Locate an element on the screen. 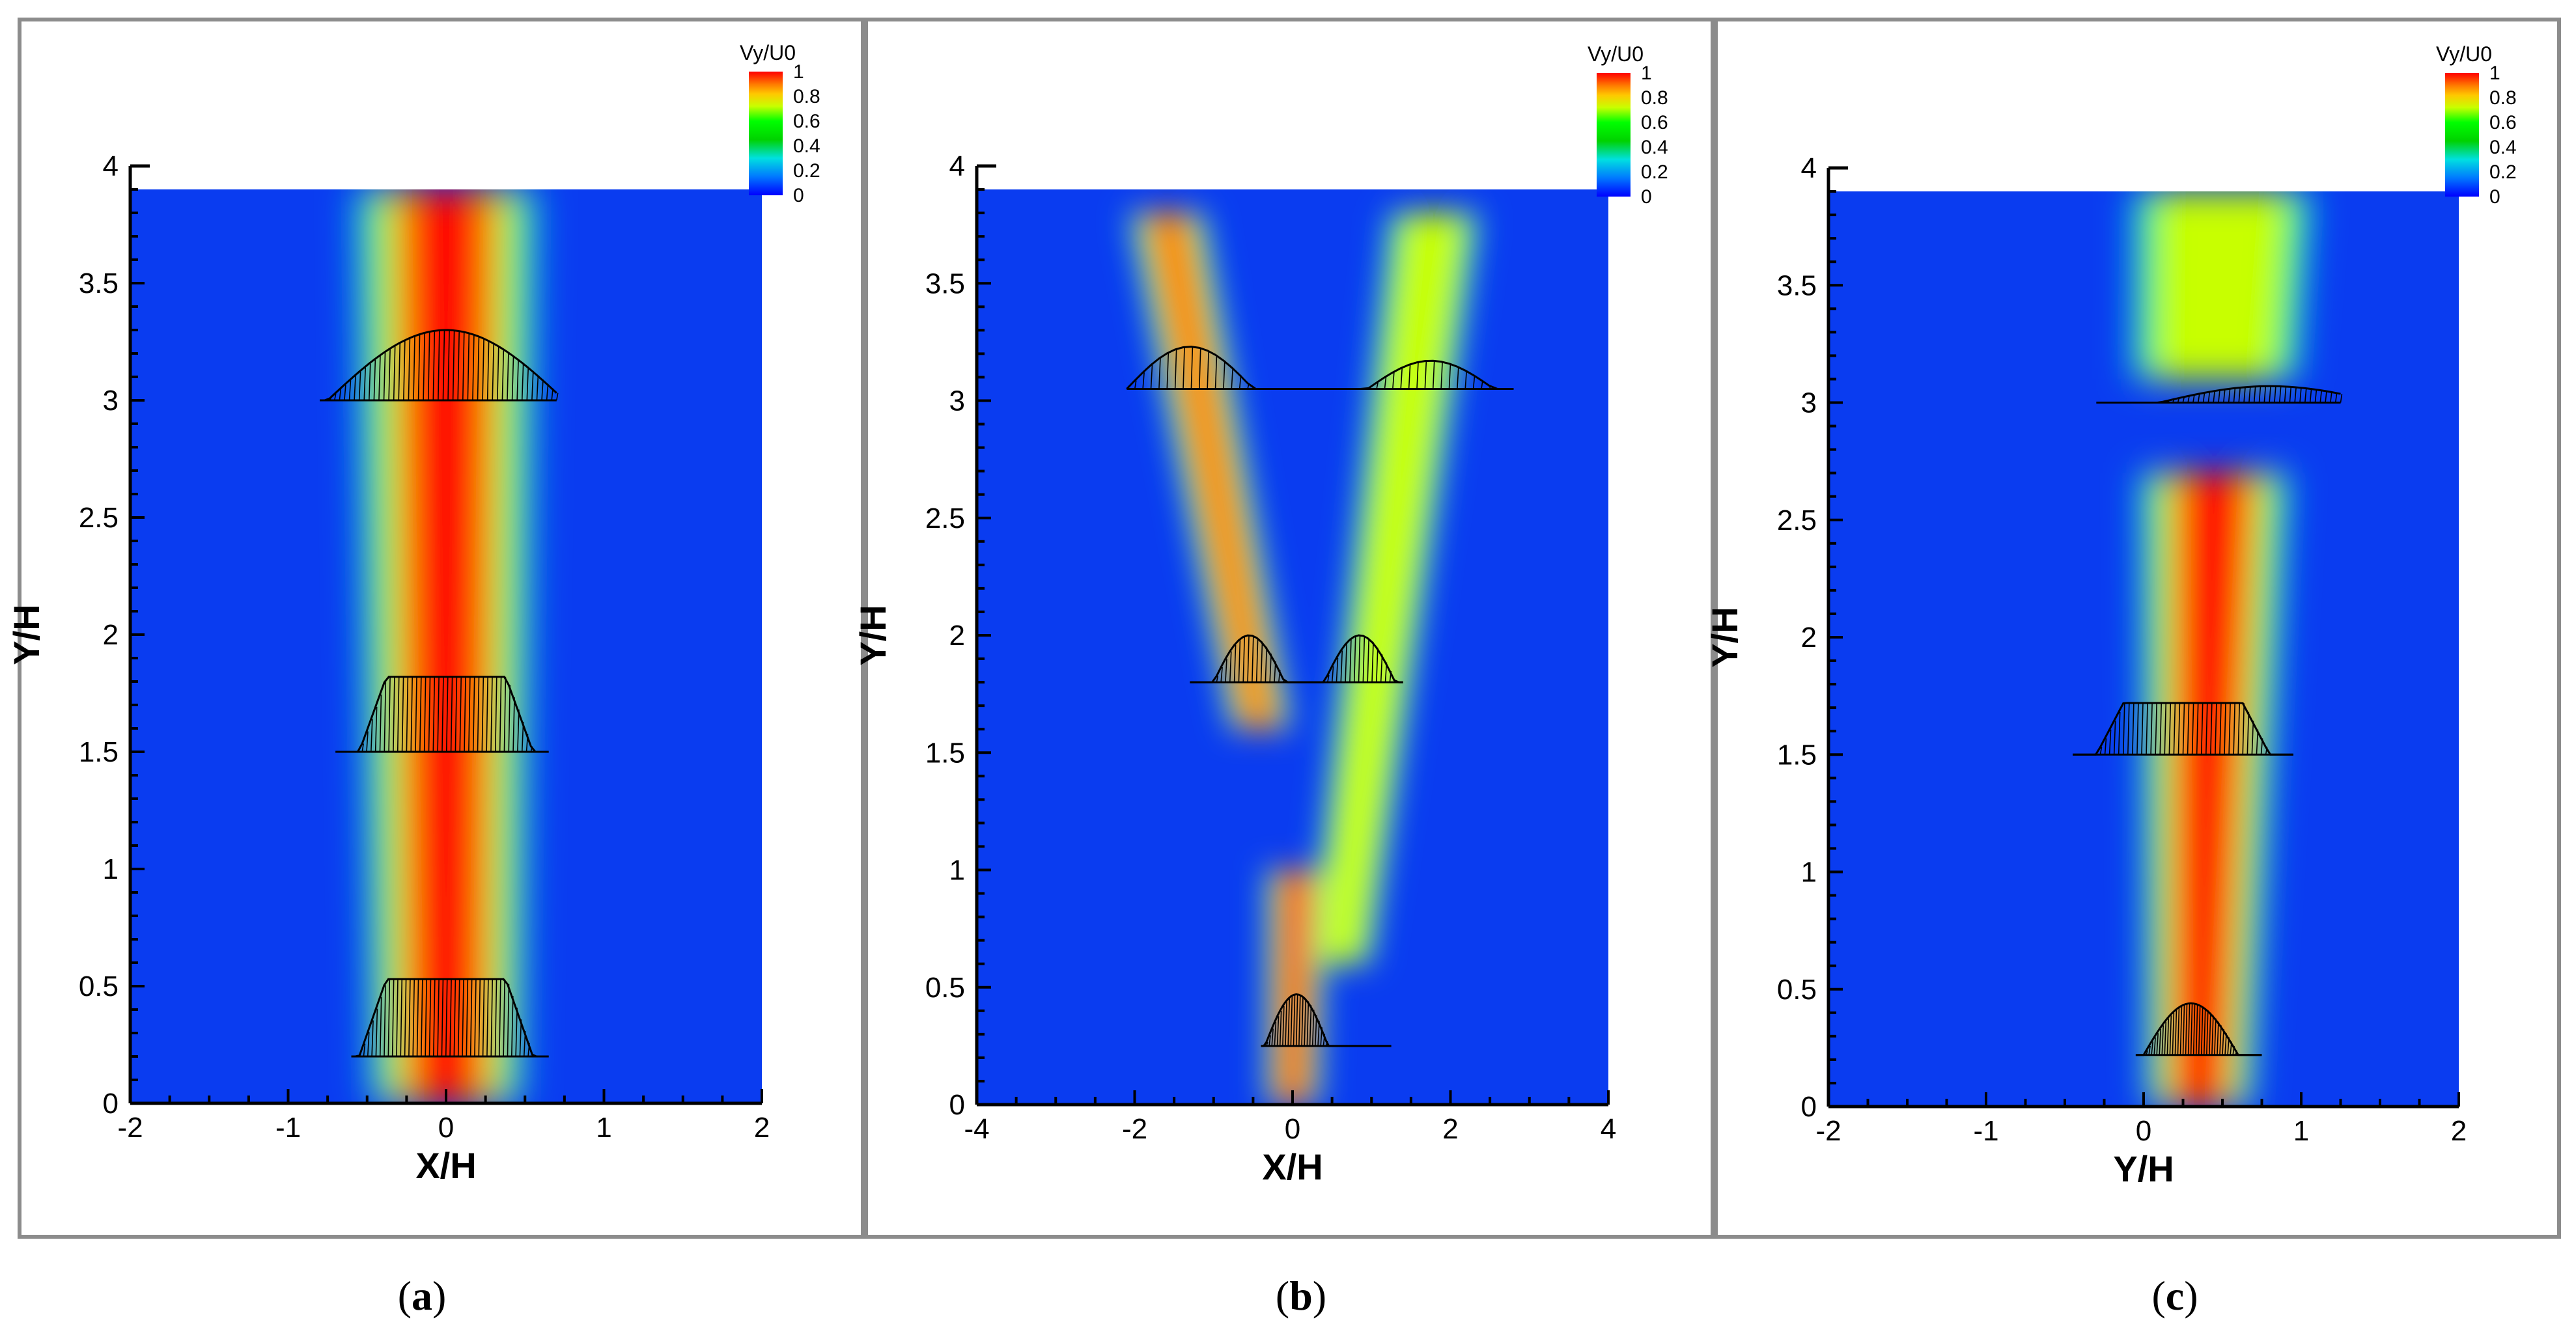 Image resolution: width=2576 pixels, height=1337 pixels. colorbar-tick-label: 0.8 is located at coordinates (807, 97).